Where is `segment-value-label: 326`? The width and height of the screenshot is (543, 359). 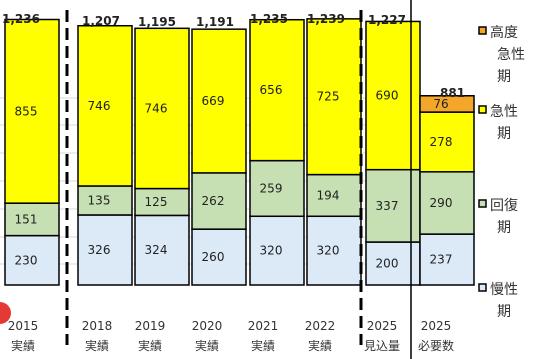 segment-value-label: 326 is located at coordinates (99, 250).